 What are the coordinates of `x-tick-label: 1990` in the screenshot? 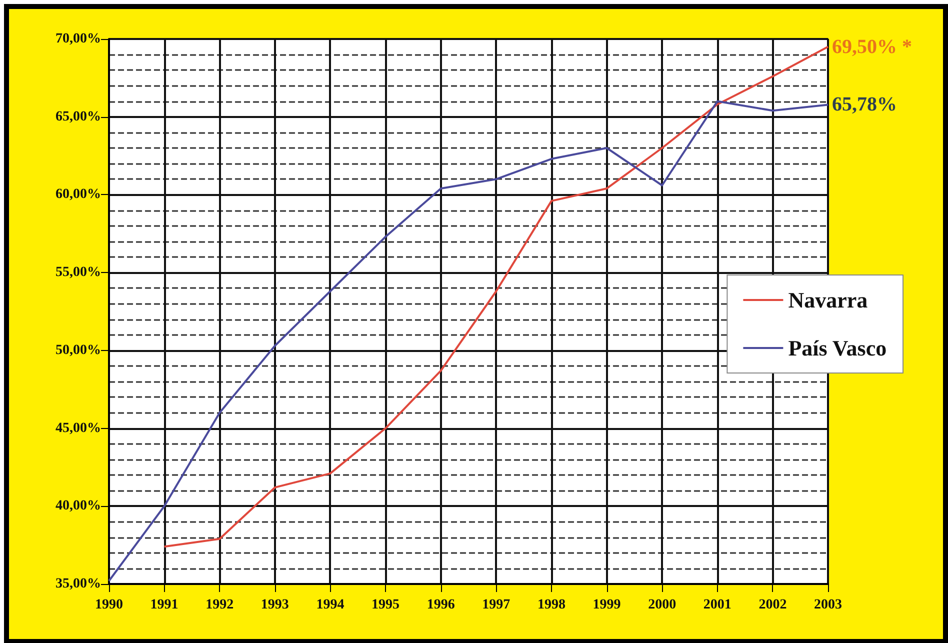 It's located at (109, 605).